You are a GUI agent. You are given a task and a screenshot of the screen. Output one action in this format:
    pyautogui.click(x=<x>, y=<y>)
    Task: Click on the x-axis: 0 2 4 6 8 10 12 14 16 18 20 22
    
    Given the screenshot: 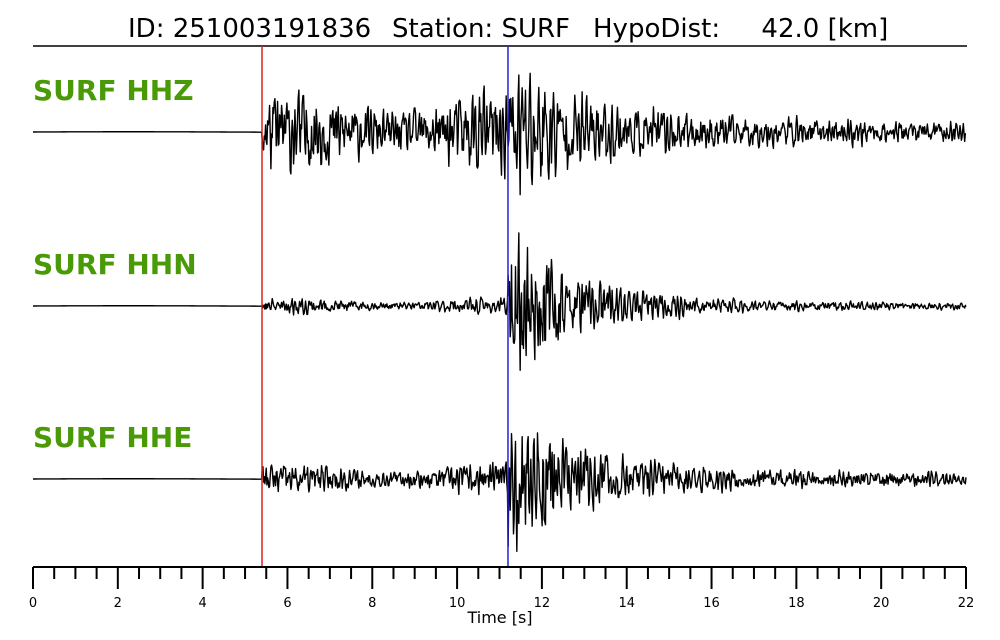 What is the action you would take?
    pyautogui.click(x=502, y=588)
    